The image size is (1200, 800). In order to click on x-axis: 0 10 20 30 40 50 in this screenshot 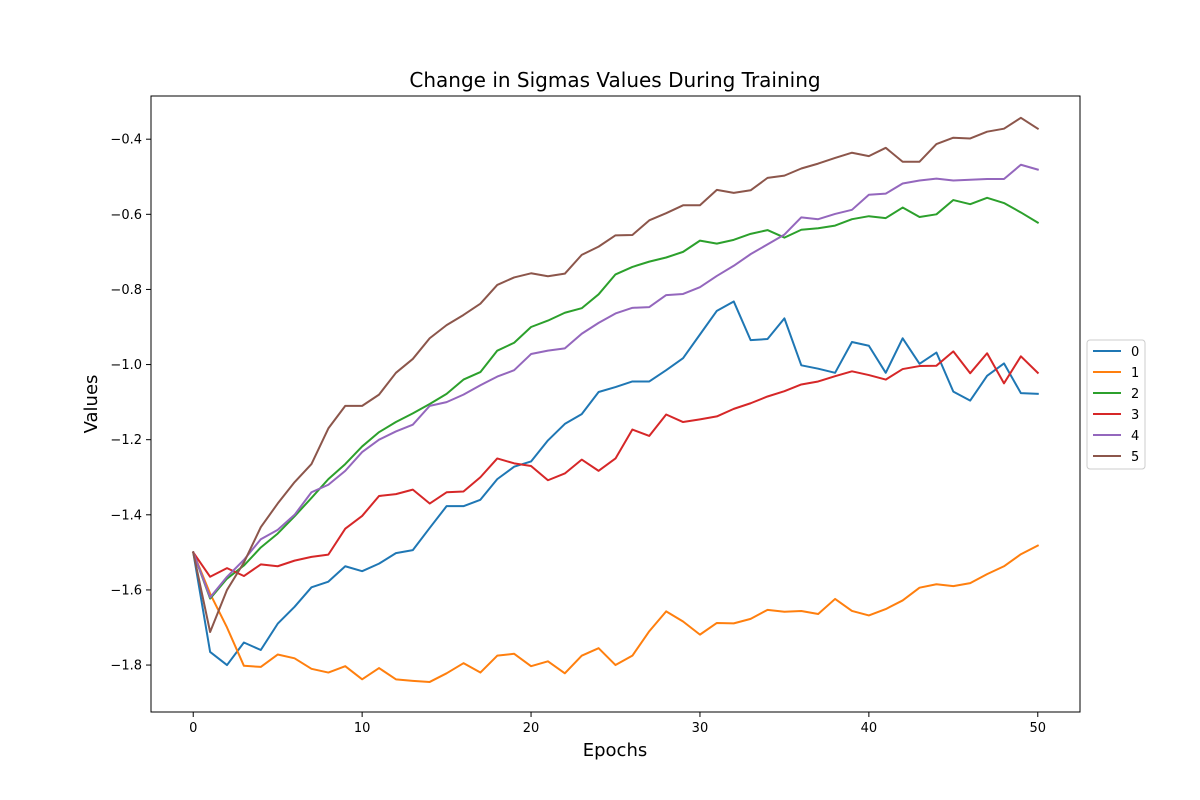, I will do `click(617, 724)`.